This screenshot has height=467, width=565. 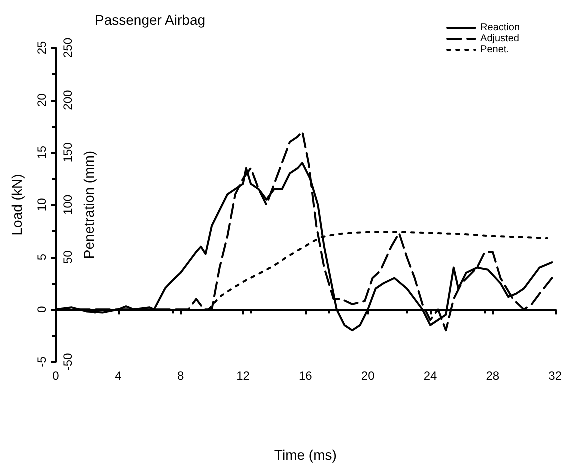 I want to click on y-tick-label: 10, so click(x=42, y=205).